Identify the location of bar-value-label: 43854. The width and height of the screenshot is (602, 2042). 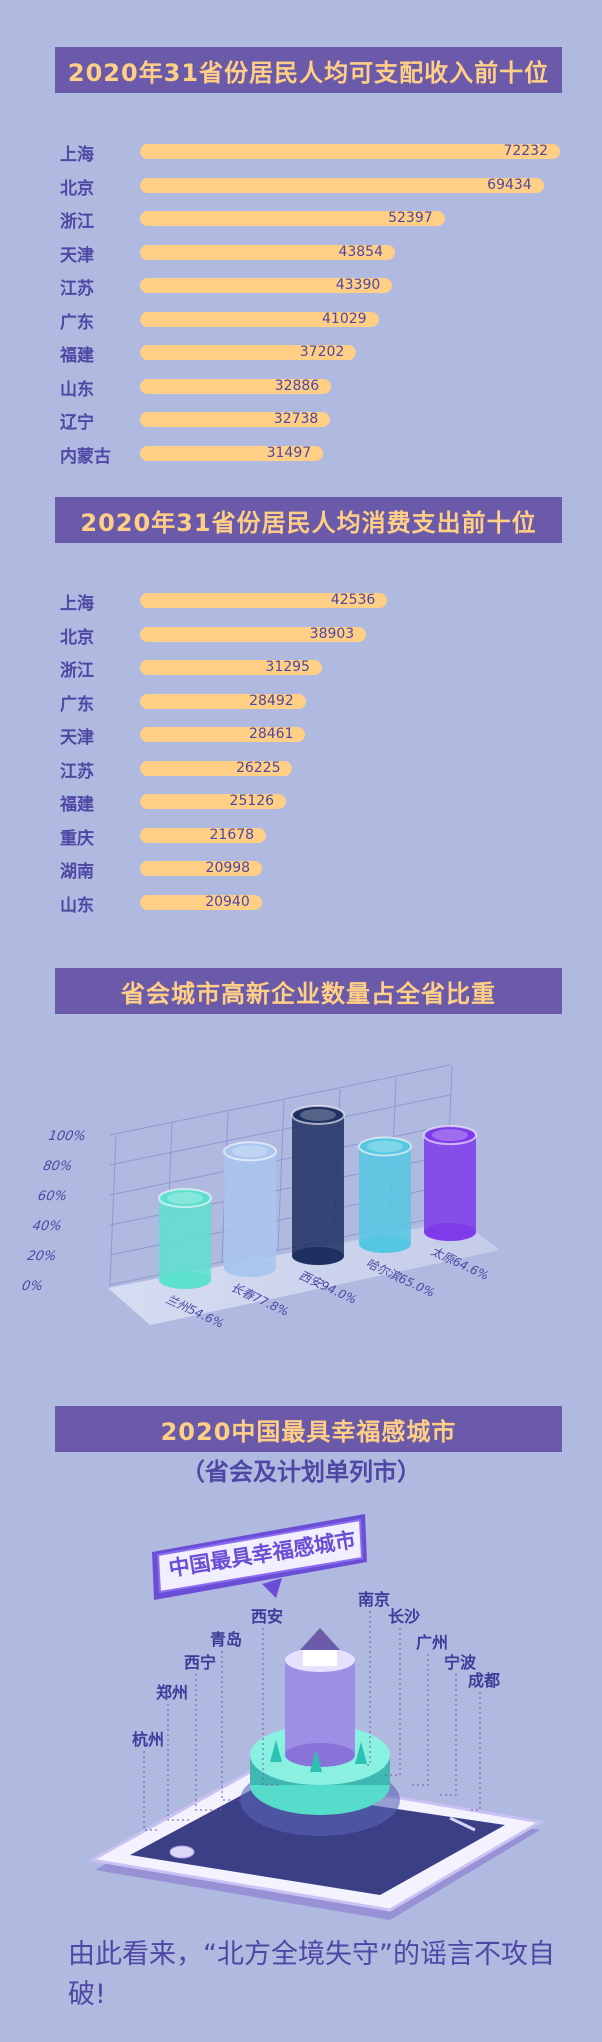
(360, 251).